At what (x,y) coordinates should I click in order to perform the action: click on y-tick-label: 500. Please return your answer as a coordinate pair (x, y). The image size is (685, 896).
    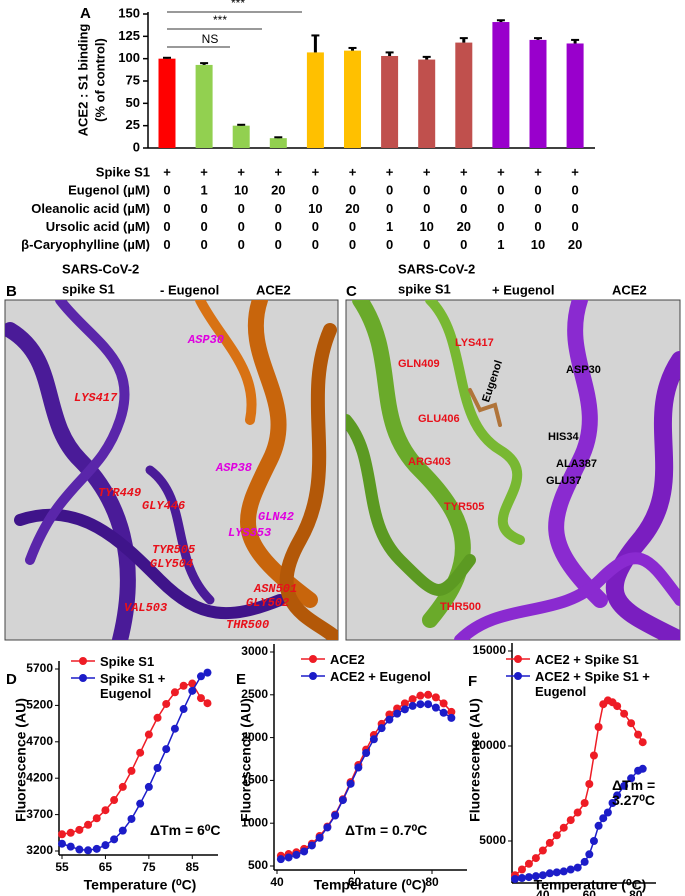
    Looking at the image, I should click on (258, 865).